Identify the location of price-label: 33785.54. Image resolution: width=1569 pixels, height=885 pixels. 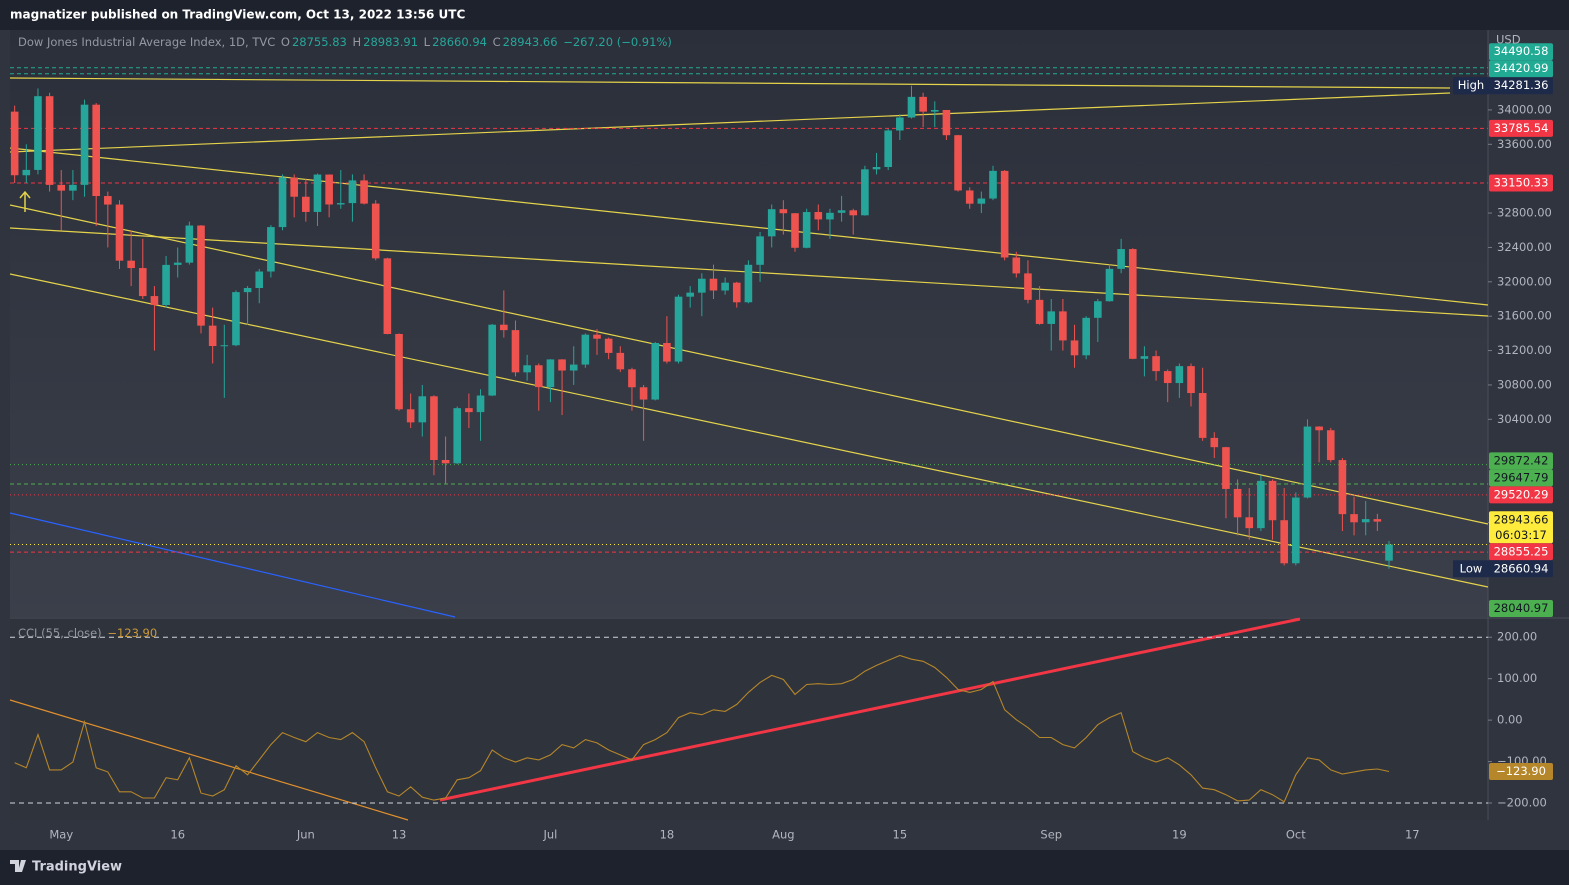
(1521, 128).